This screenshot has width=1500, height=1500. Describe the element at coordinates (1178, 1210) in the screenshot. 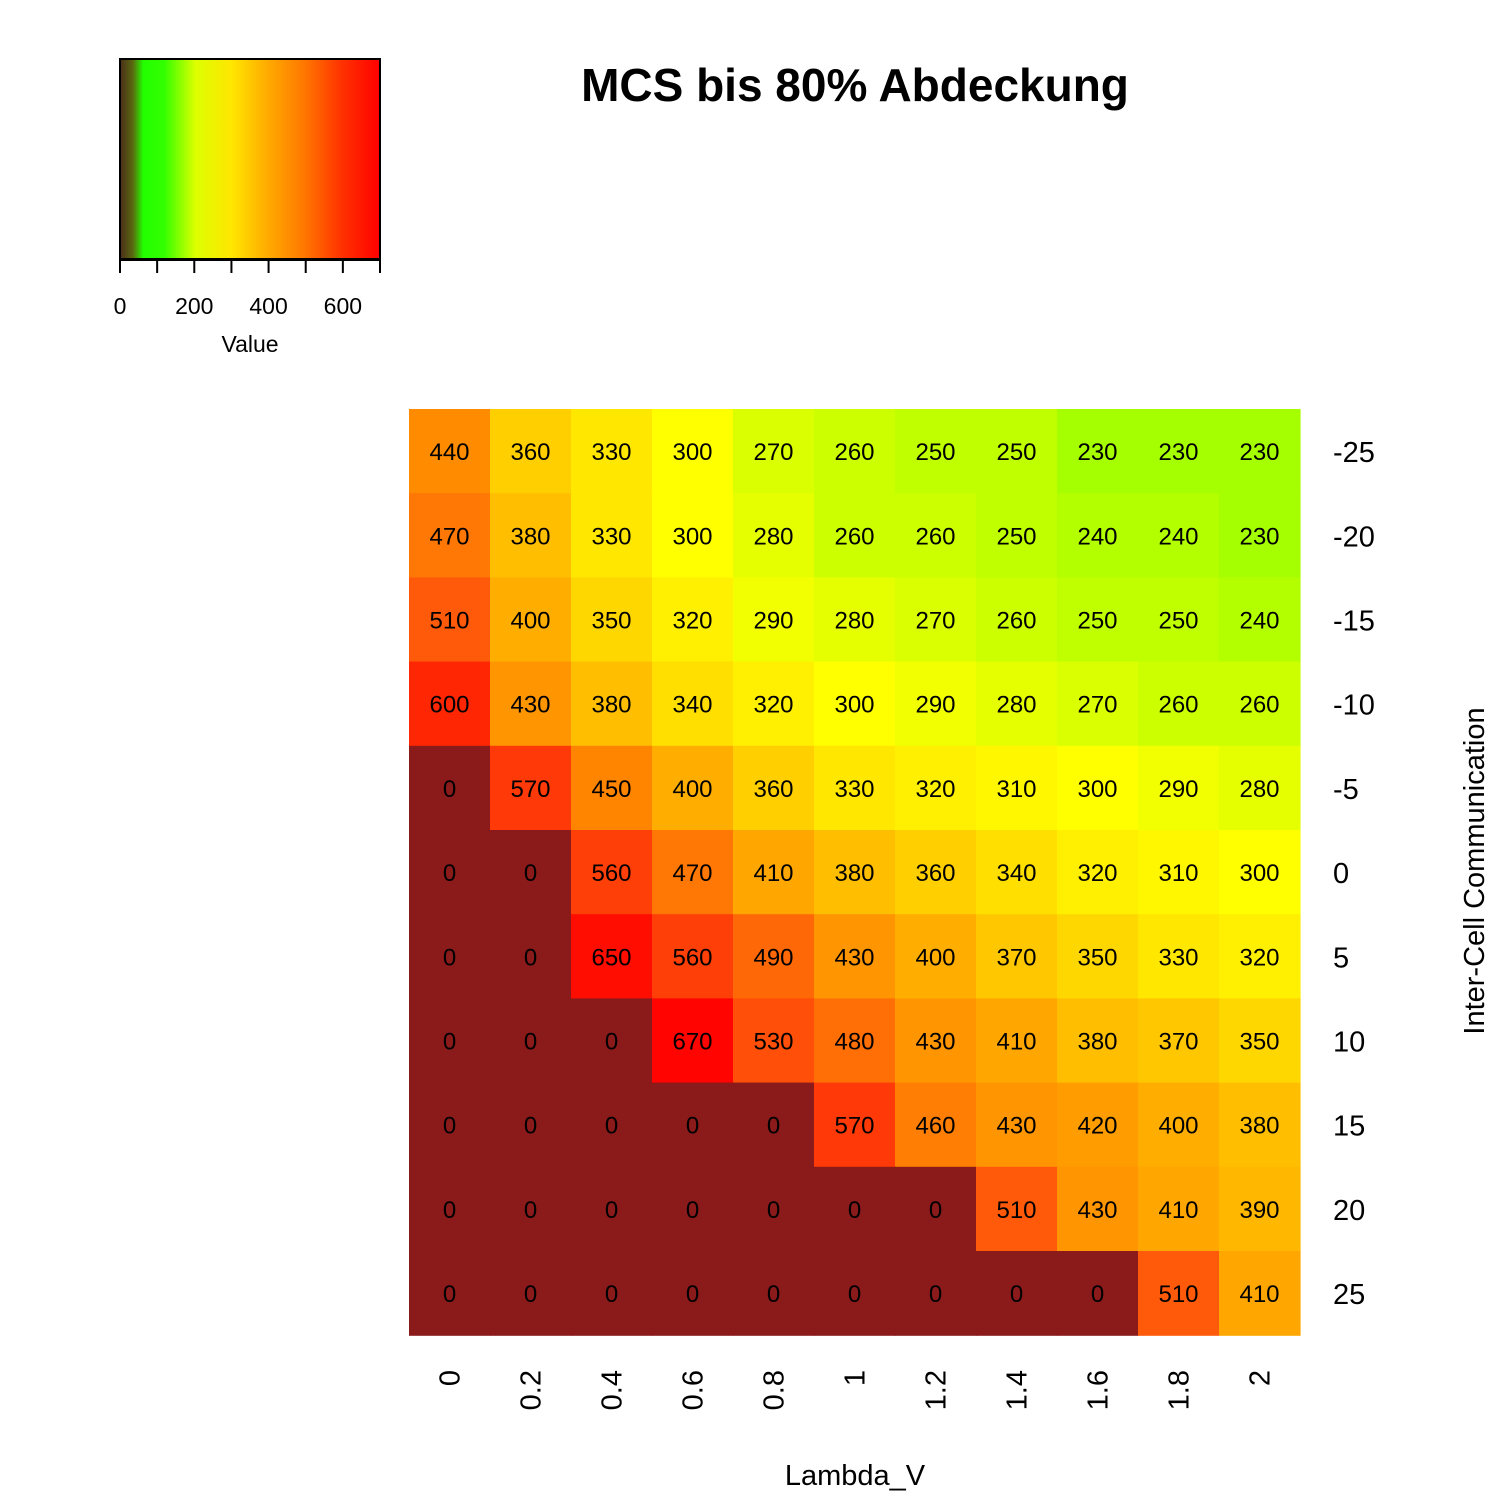

I see `heatmap-cell-label: 410` at that location.